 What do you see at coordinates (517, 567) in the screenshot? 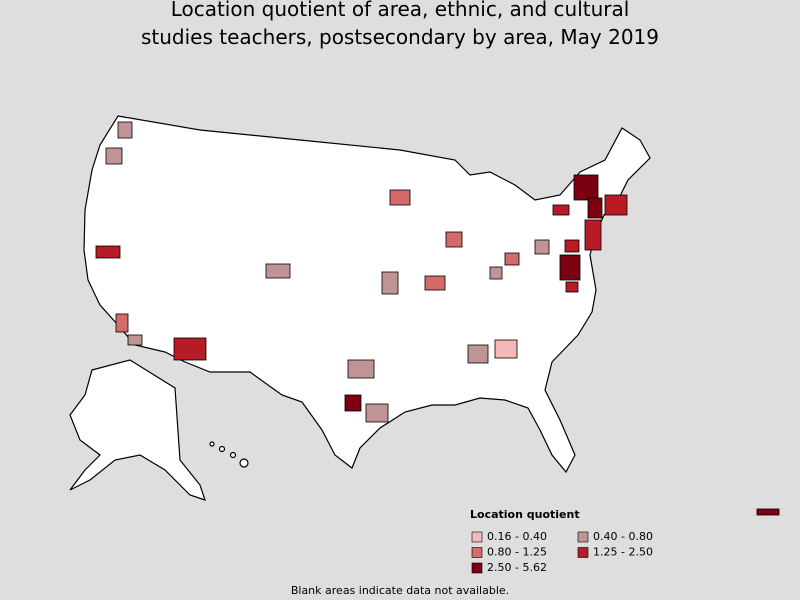
I see `legend-label: 2.50 - 5.62` at bounding box center [517, 567].